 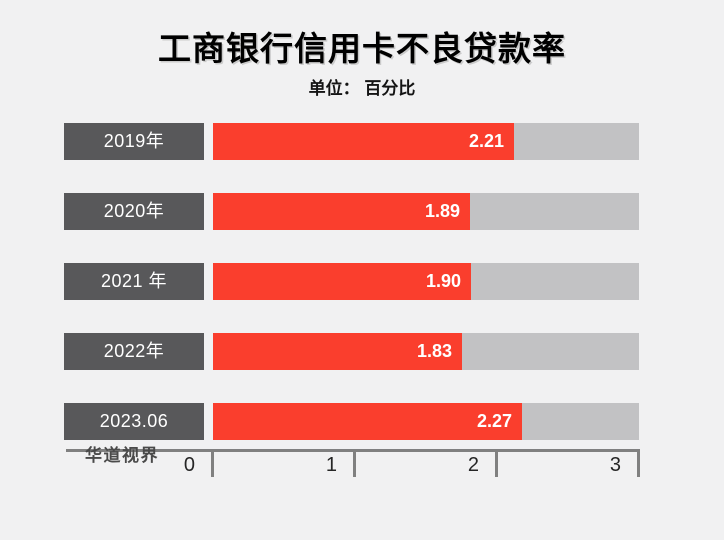 I want to click on bar-fill: 1.83, so click(x=337, y=351).